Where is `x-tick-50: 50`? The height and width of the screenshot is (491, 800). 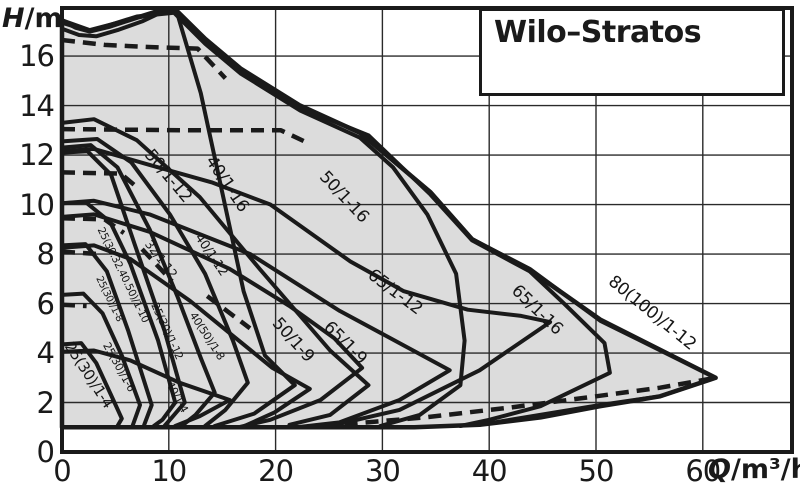
x-tick-50: 50 is located at coordinates (596, 471).